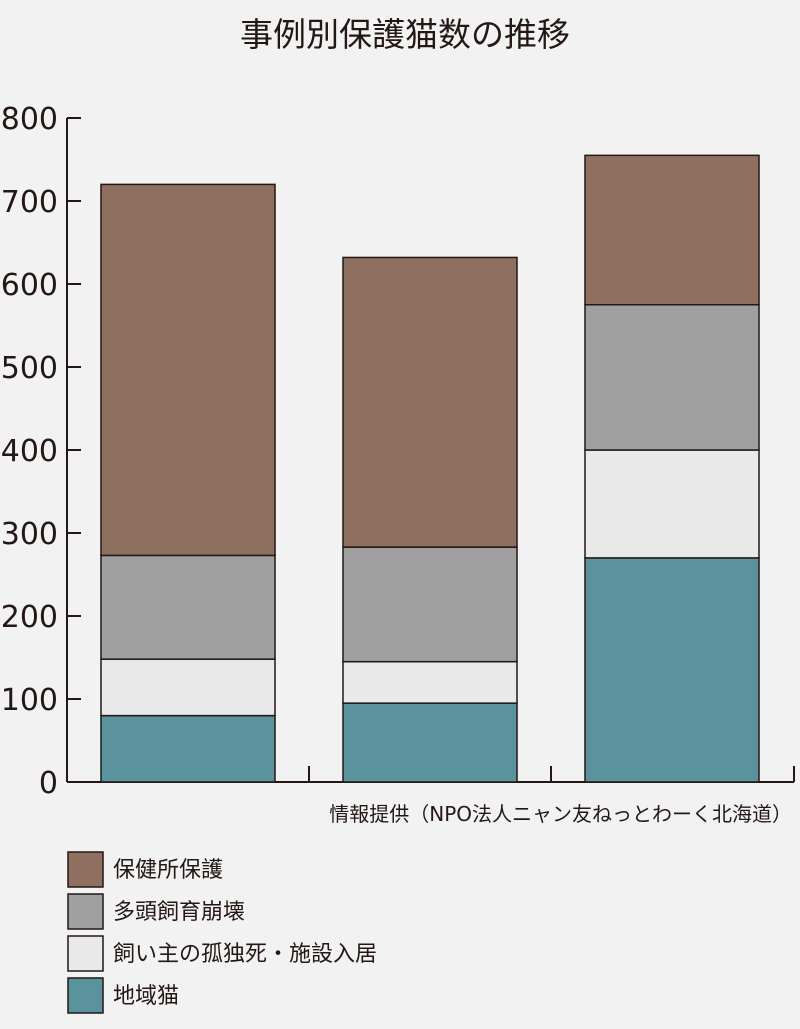 The width and height of the screenshot is (800, 1029). I want to click on y-tick-label: 0, so click(48, 783).